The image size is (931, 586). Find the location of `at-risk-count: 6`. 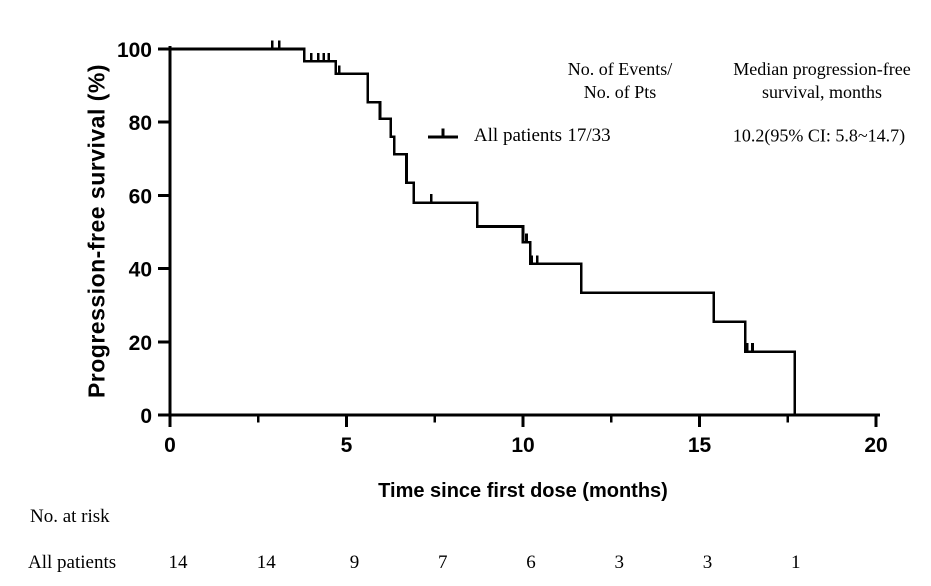

at-risk-count: 6 is located at coordinates (531, 562).